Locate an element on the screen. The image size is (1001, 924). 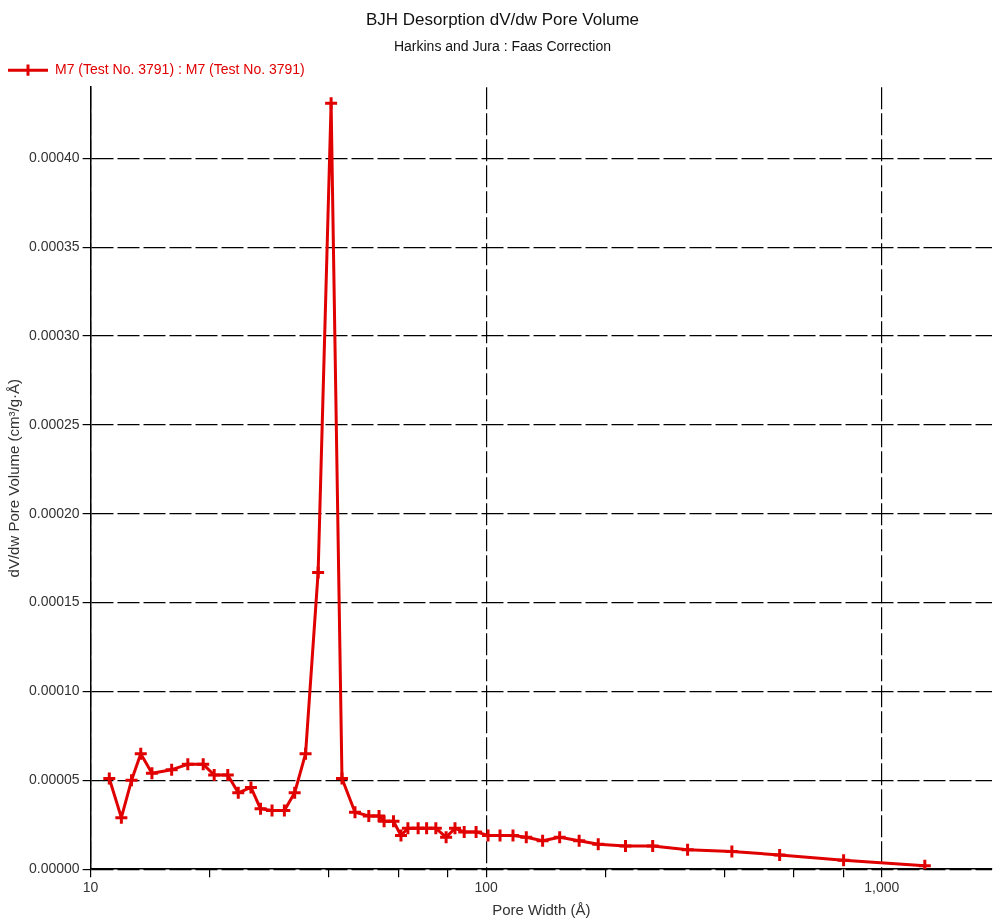
y-tick-label: 0.00020 is located at coordinates (54, 512).